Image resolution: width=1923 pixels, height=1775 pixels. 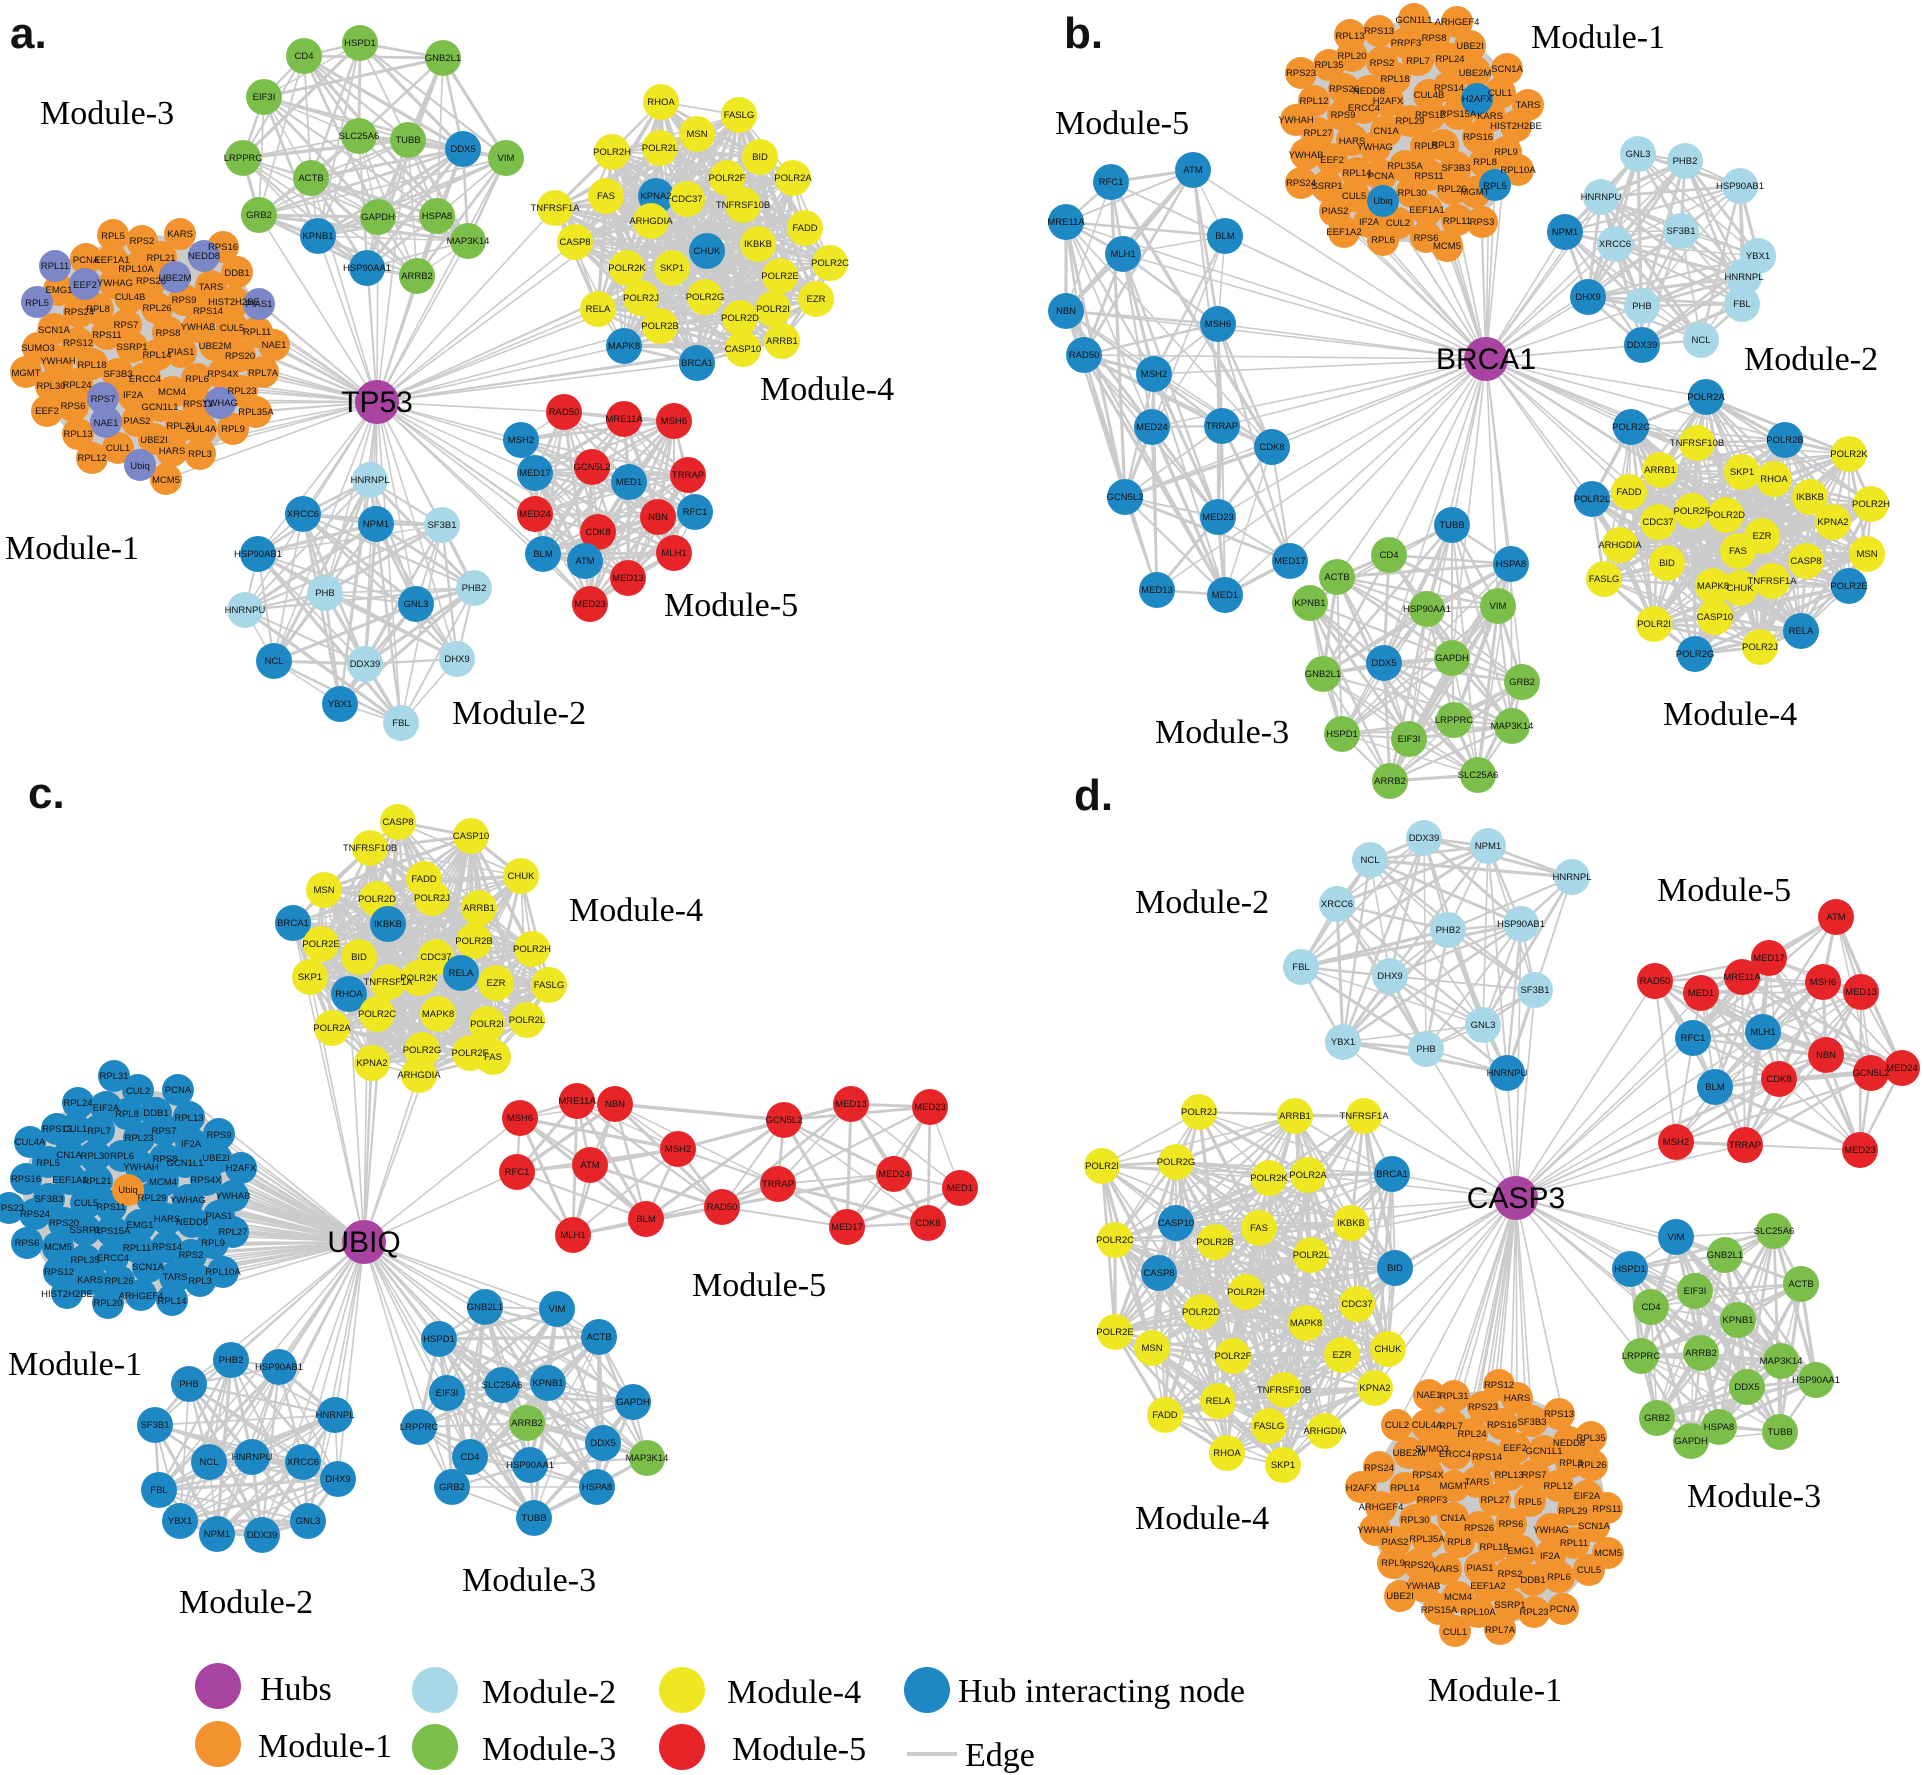 What do you see at coordinates (960, 1188) in the screenshot?
I see `svg-text: MED1` at bounding box center [960, 1188].